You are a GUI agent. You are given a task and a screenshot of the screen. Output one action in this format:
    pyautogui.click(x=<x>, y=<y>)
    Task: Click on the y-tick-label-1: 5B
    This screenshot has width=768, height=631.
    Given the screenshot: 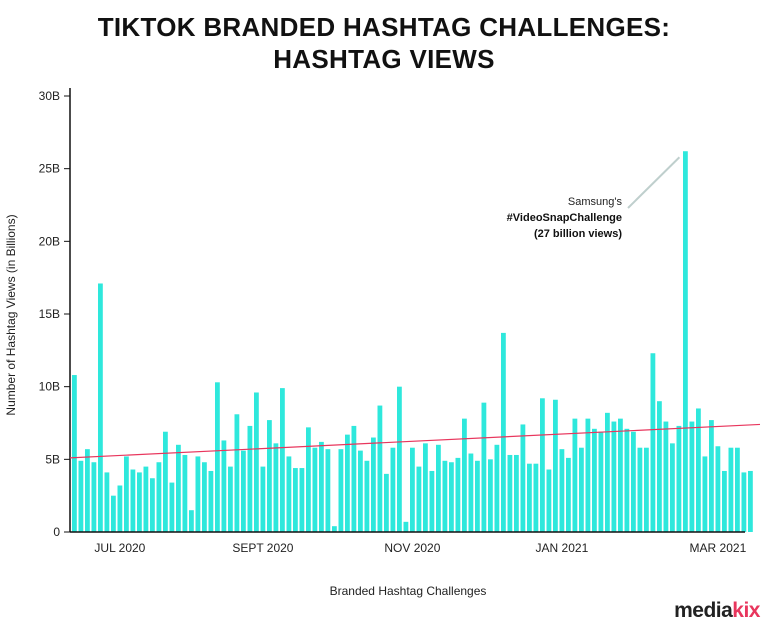 What is the action you would take?
    pyautogui.click(x=52, y=459)
    